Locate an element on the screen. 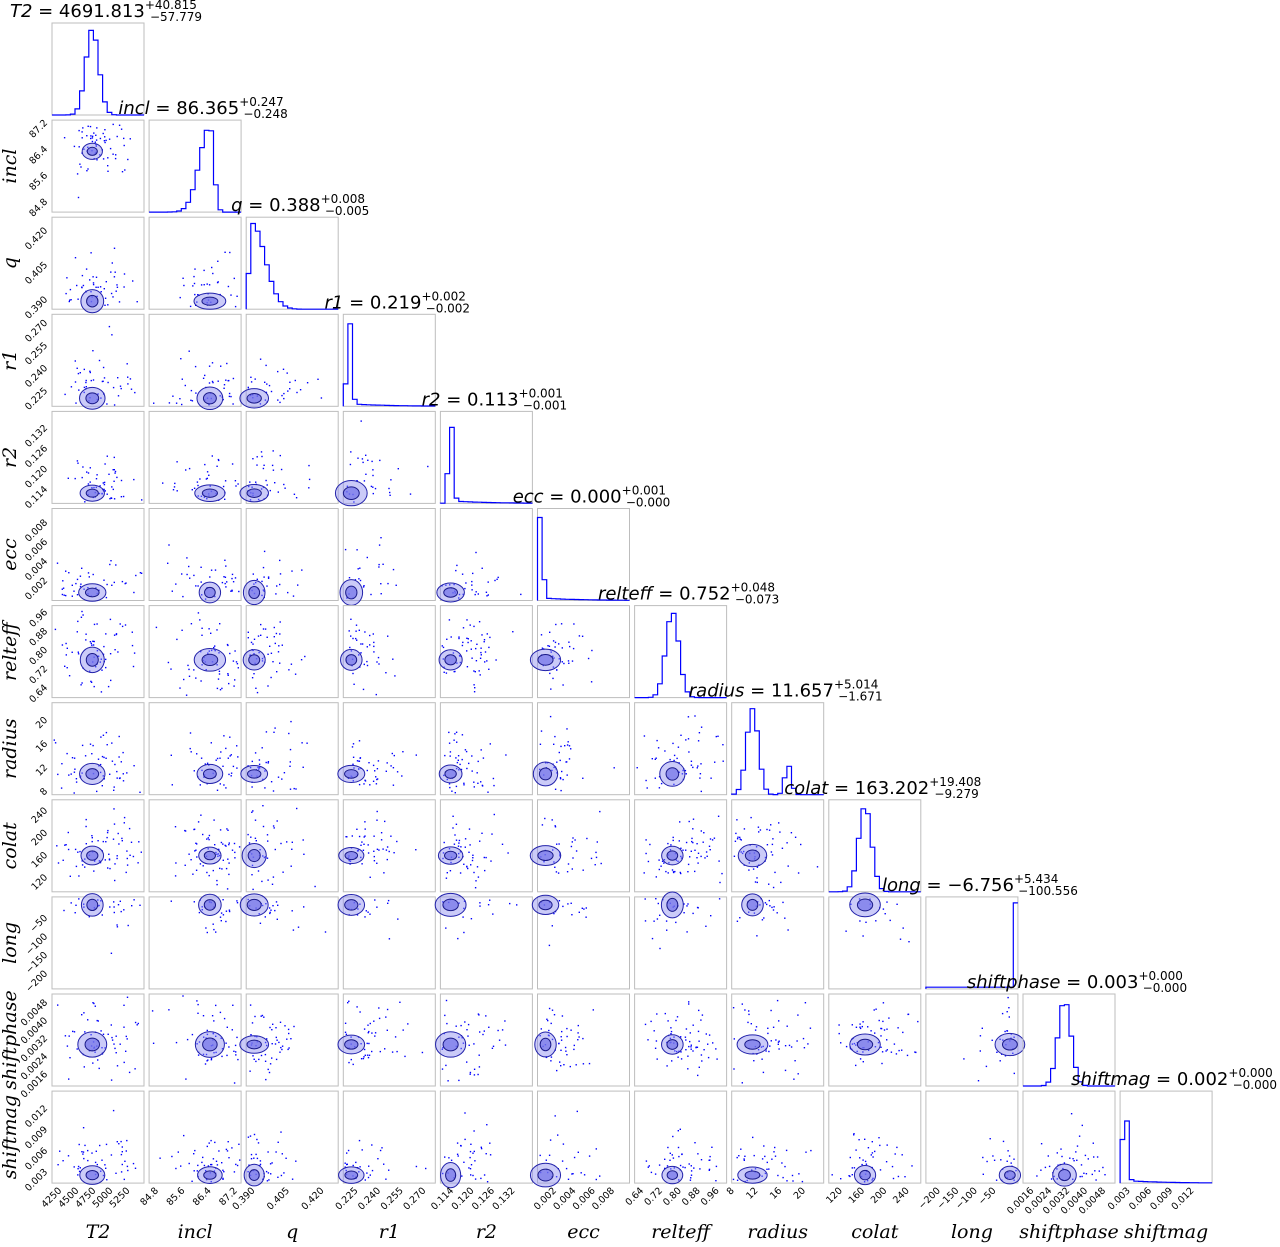  title-parameter-name: r1 is located at coordinates (334, 302).